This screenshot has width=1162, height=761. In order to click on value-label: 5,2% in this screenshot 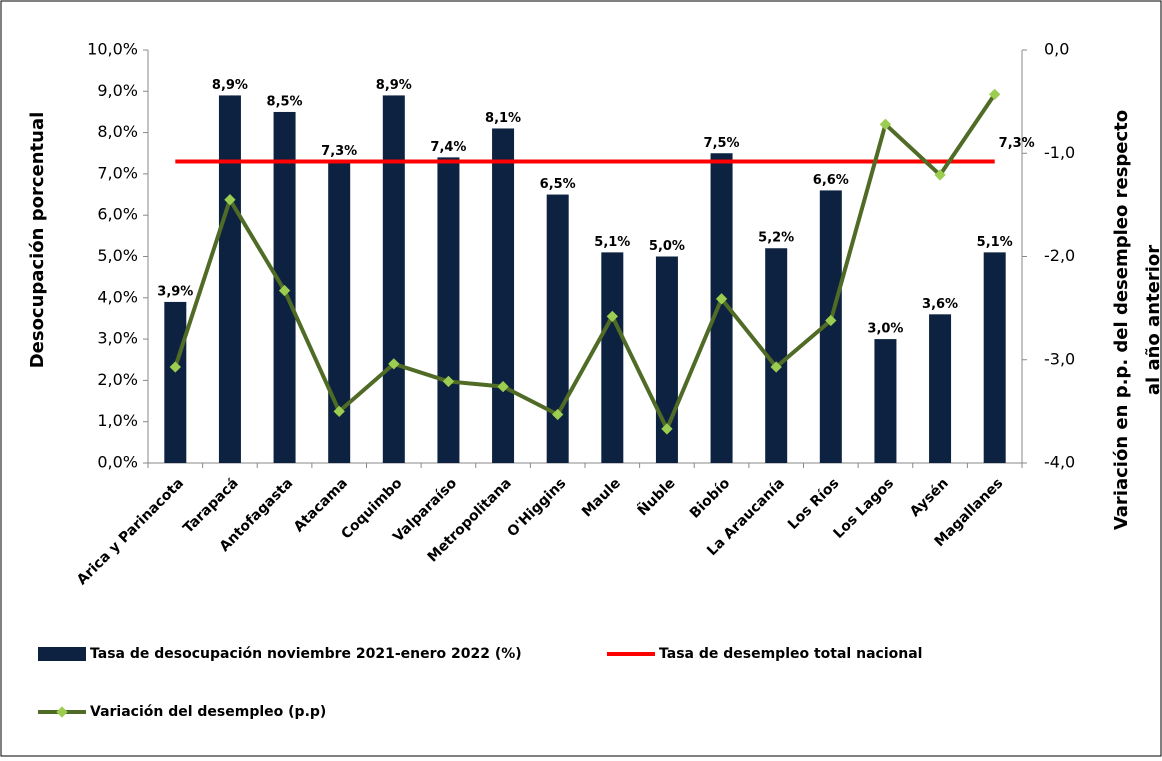, I will do `click(776, 238)`.